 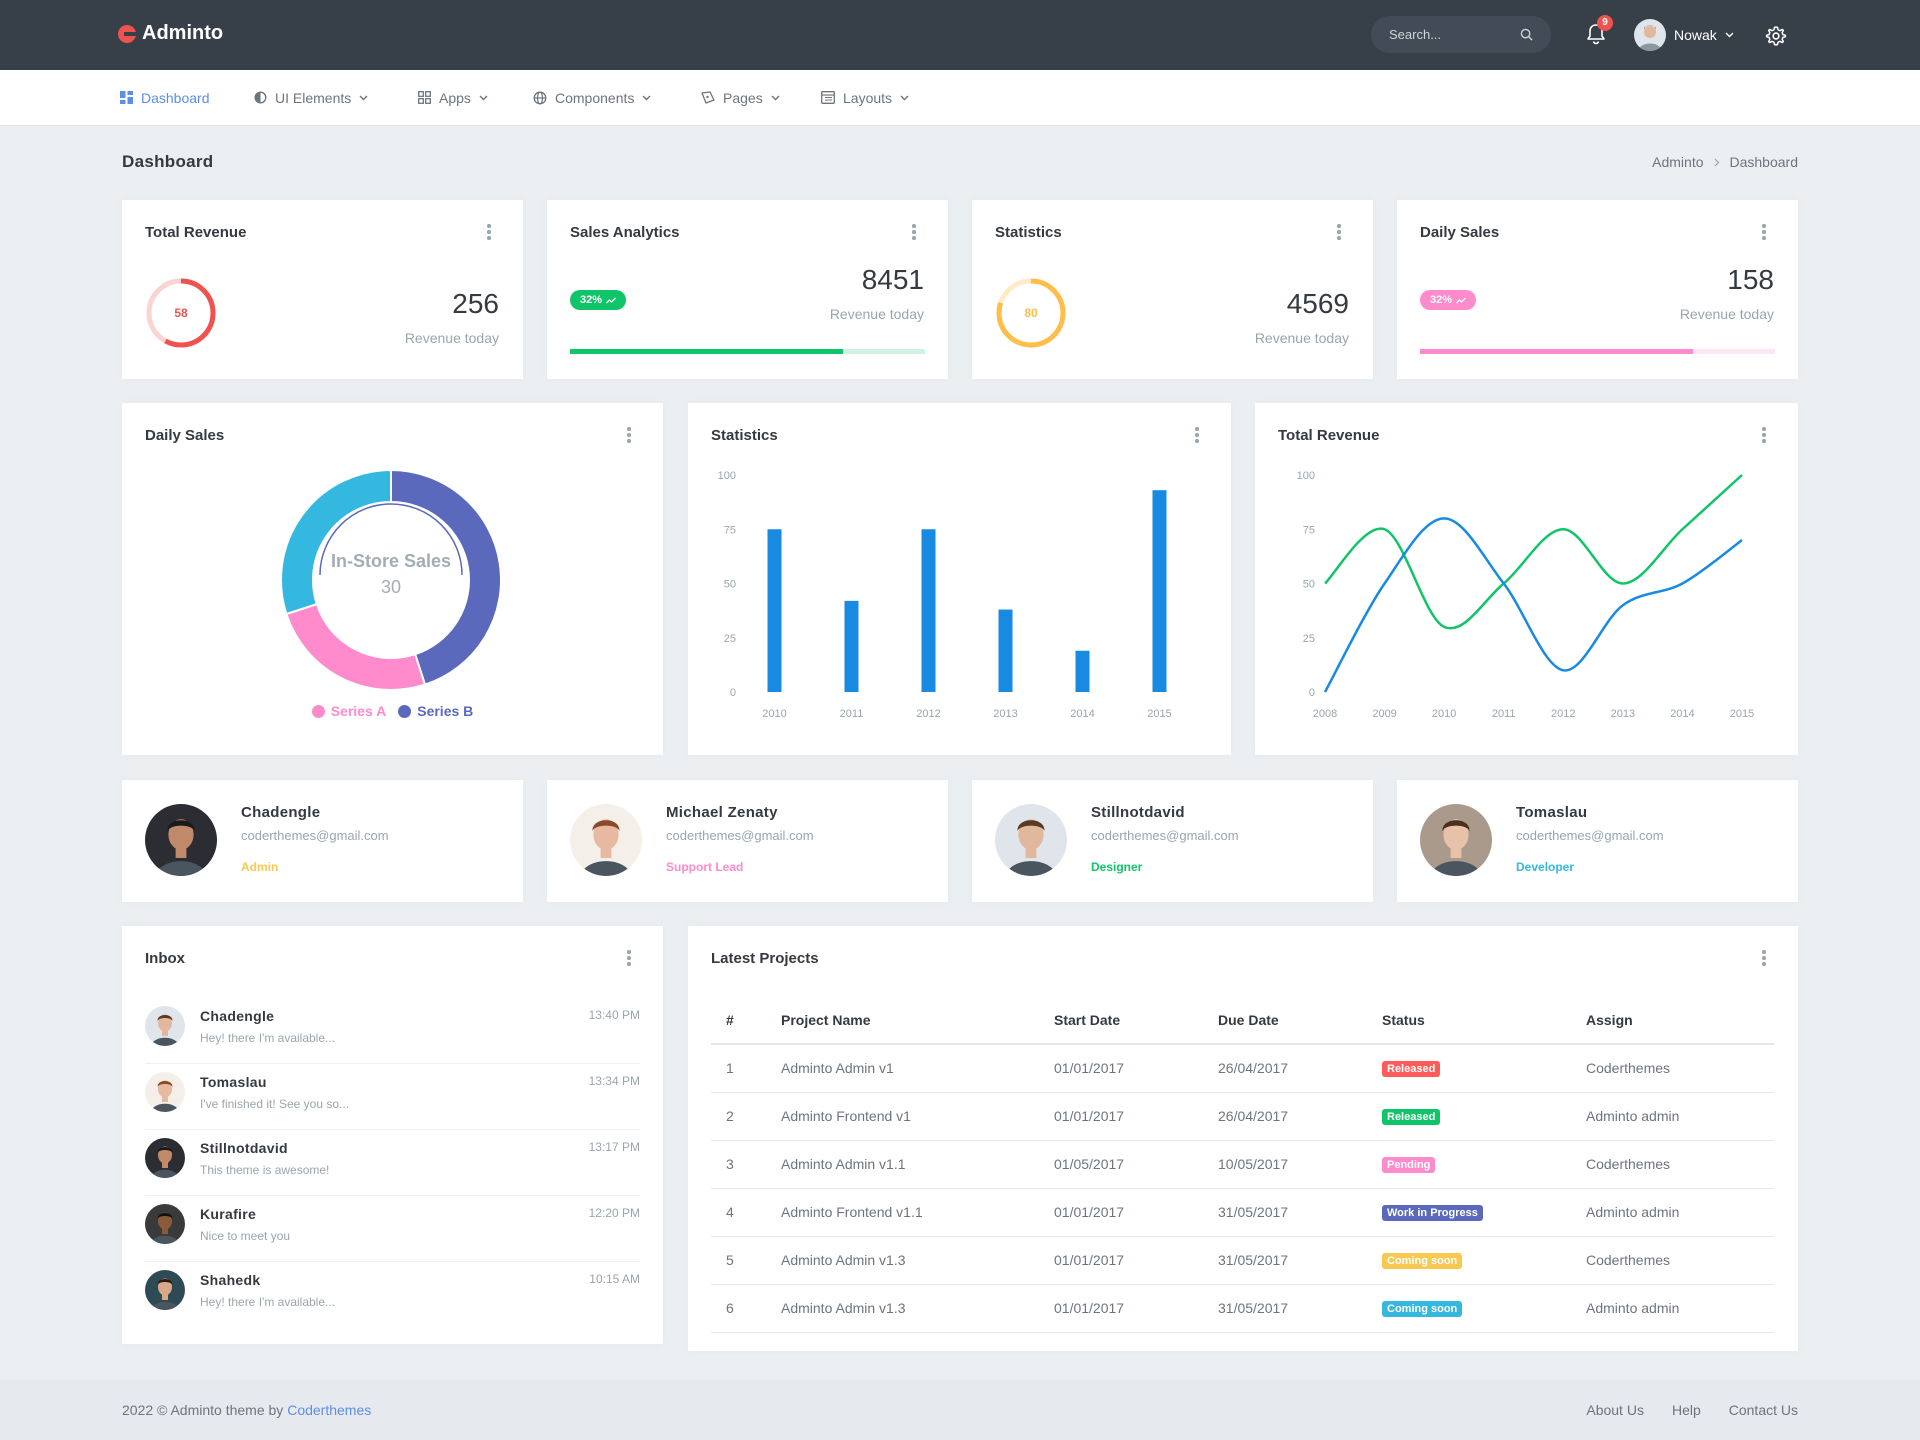 I want to click on grid-icon, so click(x=424, y=97).